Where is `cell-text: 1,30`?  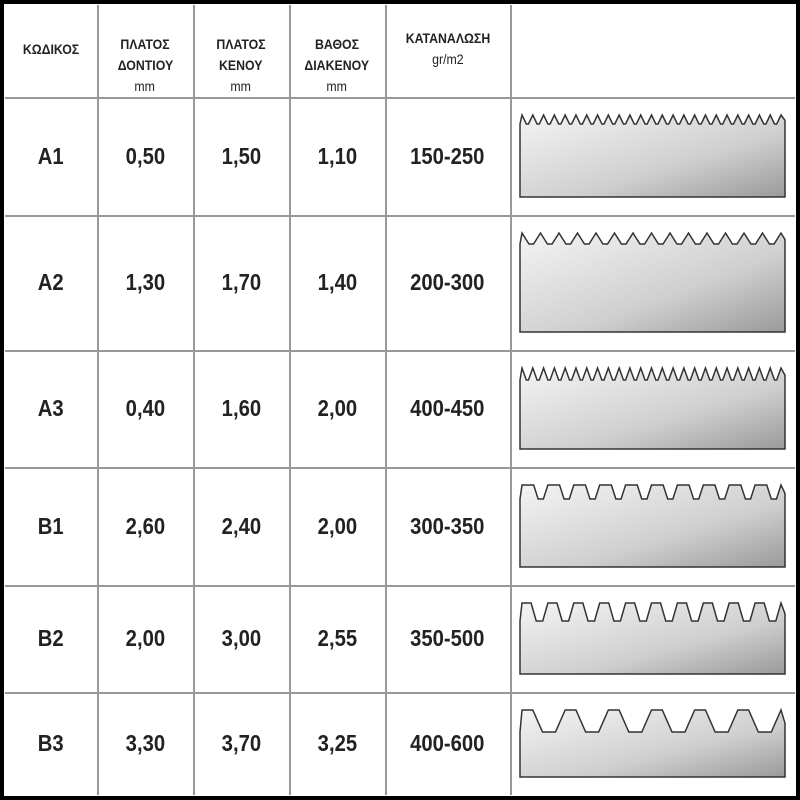
cell-text: 1,30 is located at coordinates (145, 282).